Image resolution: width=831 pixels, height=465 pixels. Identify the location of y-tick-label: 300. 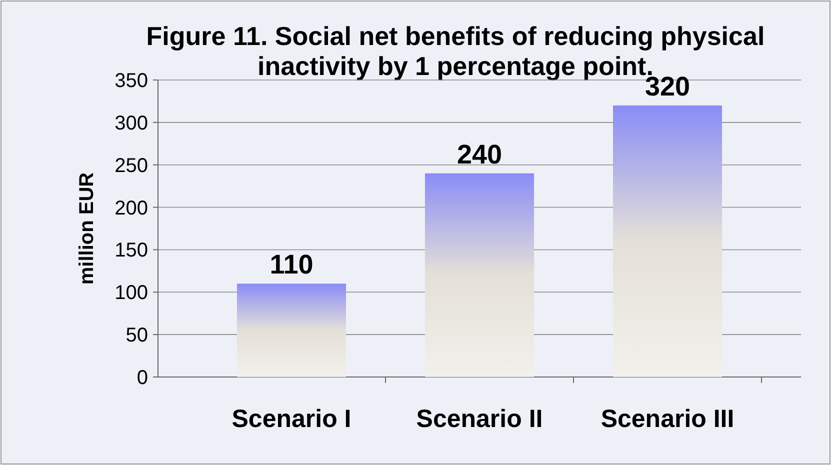
(131, 123).